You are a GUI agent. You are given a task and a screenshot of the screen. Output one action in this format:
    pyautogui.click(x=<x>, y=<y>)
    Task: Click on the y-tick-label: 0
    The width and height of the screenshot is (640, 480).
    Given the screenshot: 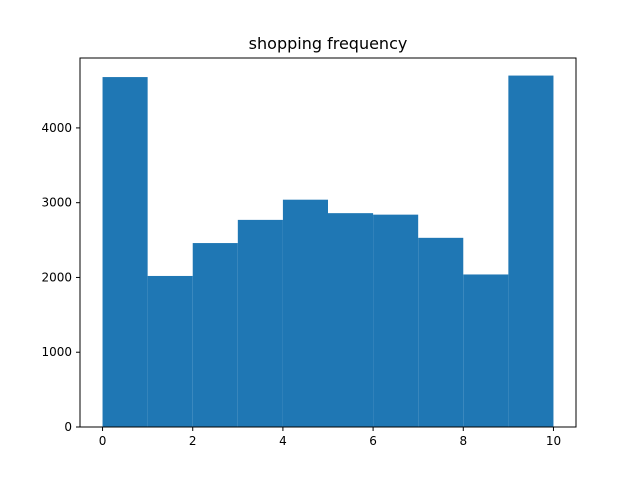 What is the action you would take?
    pyautogui.click(x=68, y=427)
    